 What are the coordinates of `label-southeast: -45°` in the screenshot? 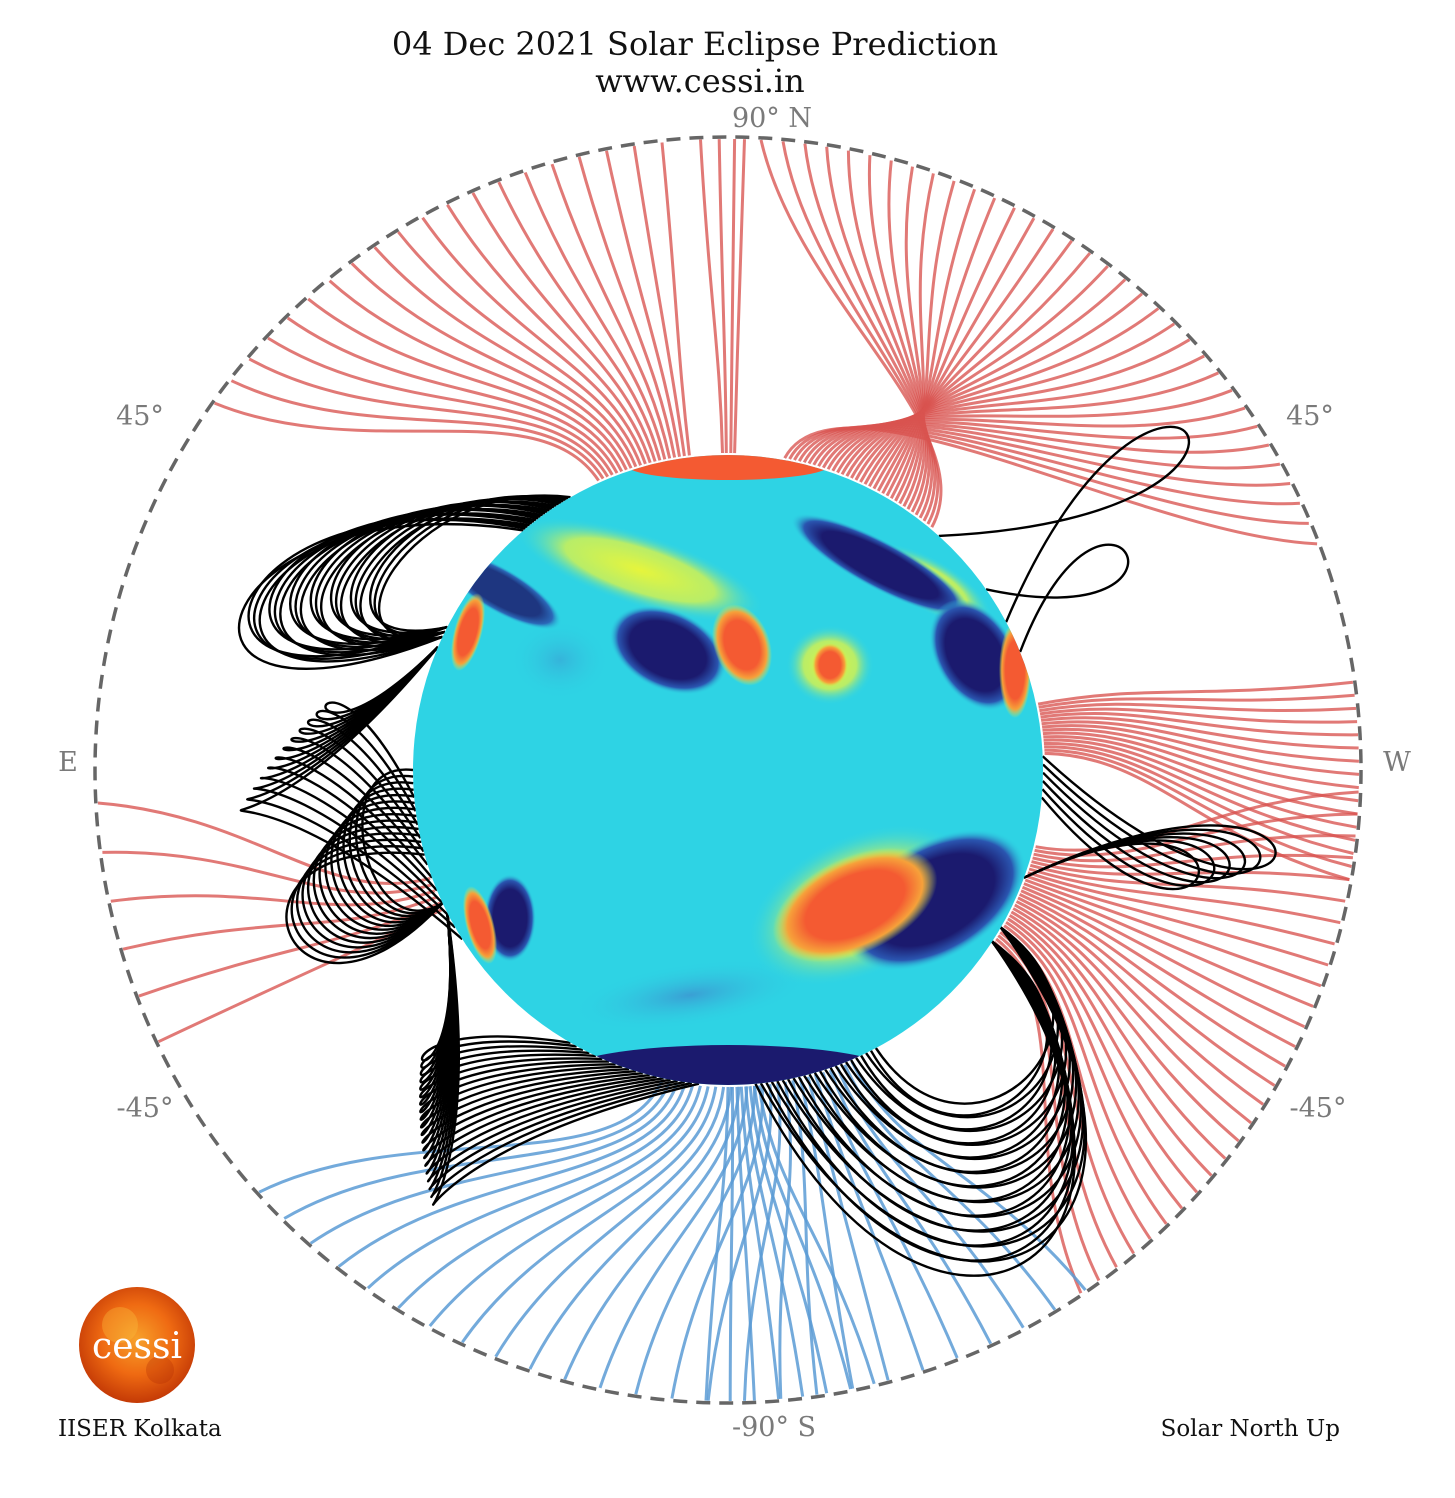 It's located at (145, 1108).